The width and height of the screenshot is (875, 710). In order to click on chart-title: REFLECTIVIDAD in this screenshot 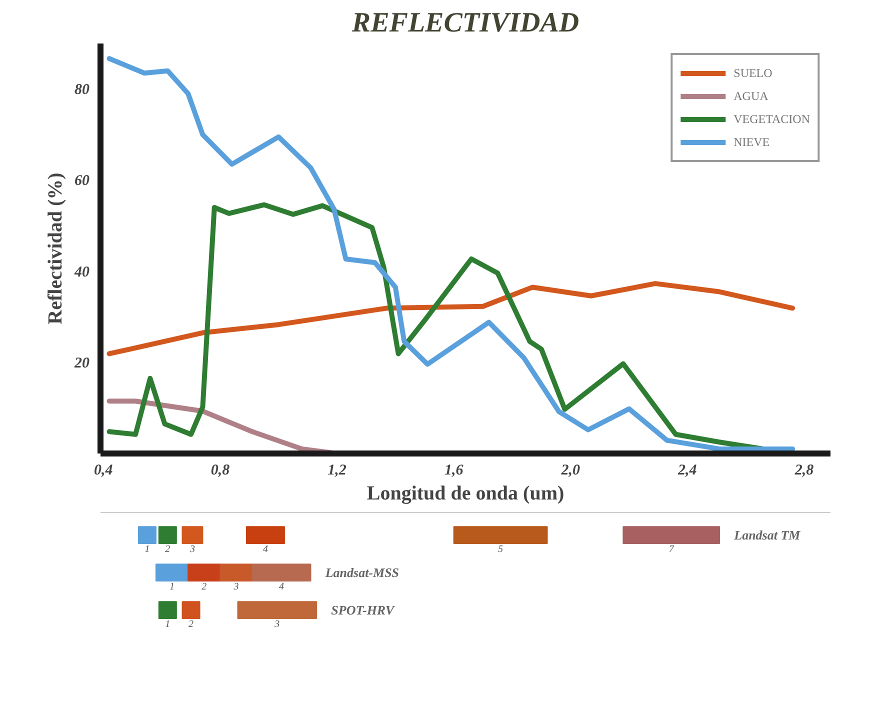, I will do `click(465, 23)`.